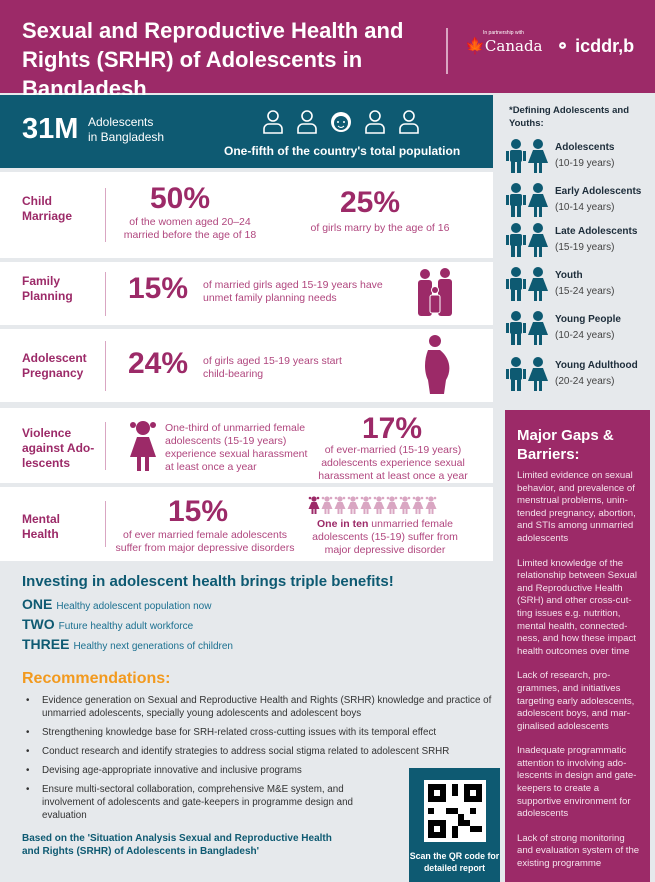 Image resolution: width=655 pixels, height=882 pixels. I want to click on partner-name: Canada, so click(513, 46).